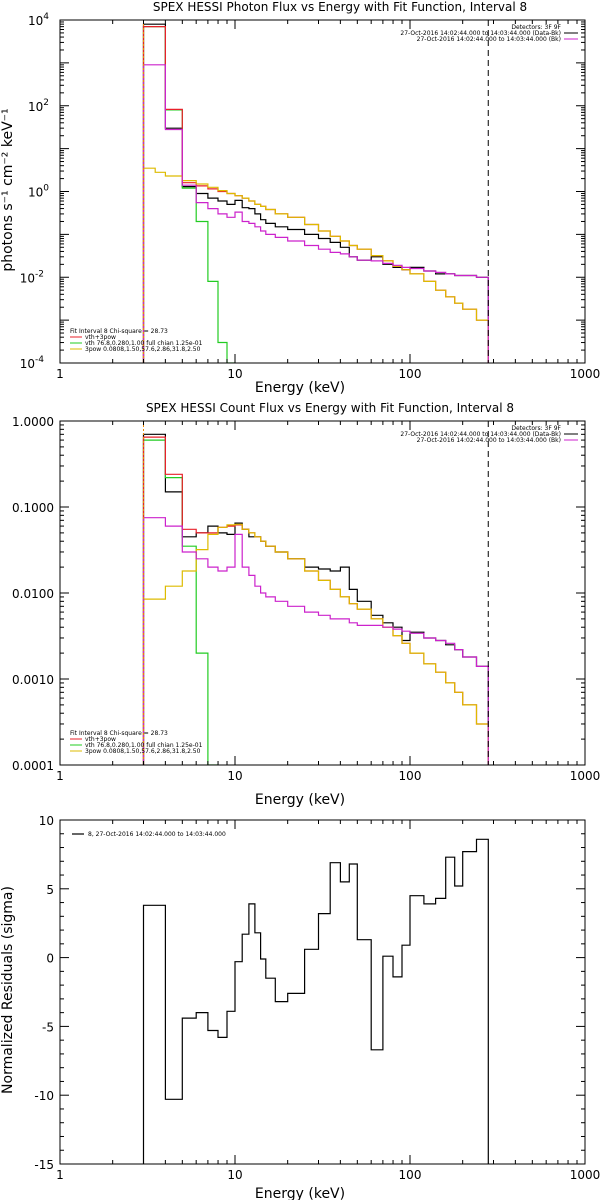 The image size is (600, 1200). Describe the element at coordinates (48, 1027) in the screenshot. I see `y-tick-label: -5` at that location.